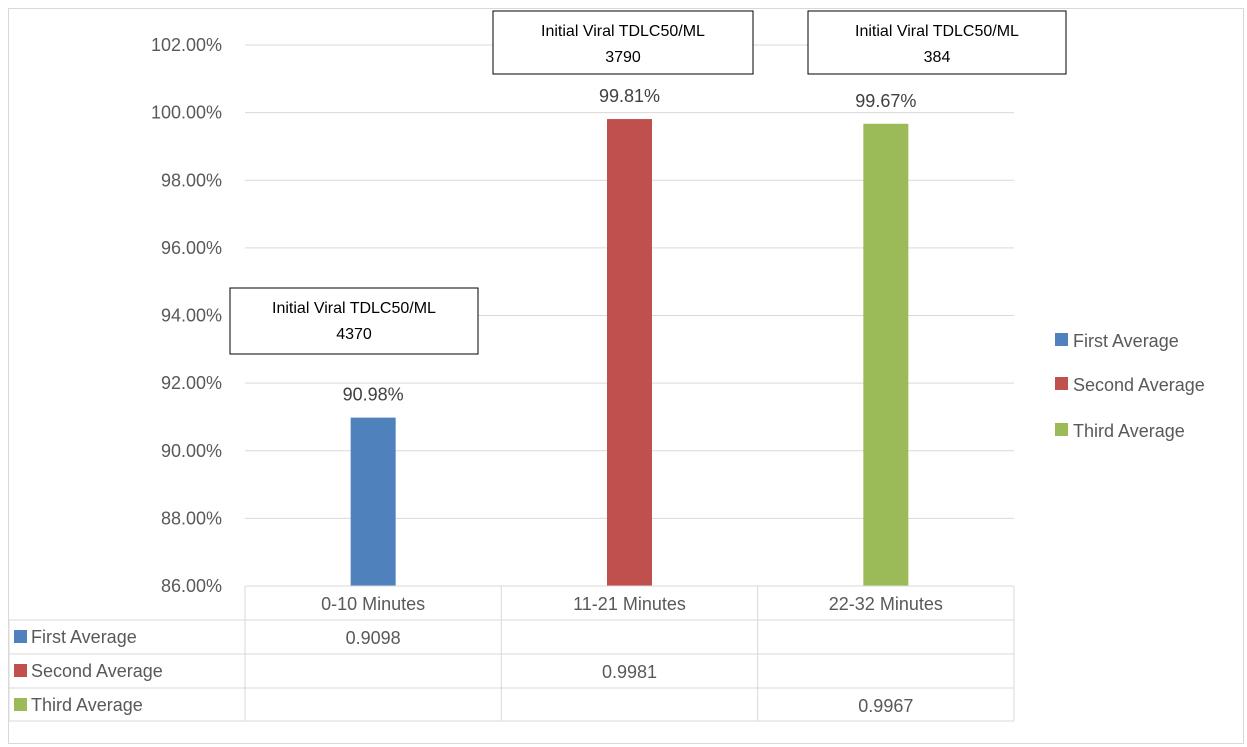  What do you see at coordinates (191, 180) in the screenshot?
I see `y-tick-label: 98.00%` at bounding box center [191, 180].